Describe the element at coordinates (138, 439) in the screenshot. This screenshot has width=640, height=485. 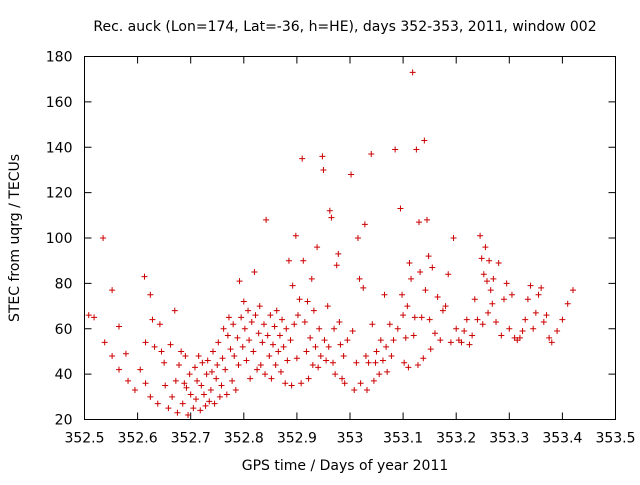
I see `x-tick-label: 352.6` at that location.